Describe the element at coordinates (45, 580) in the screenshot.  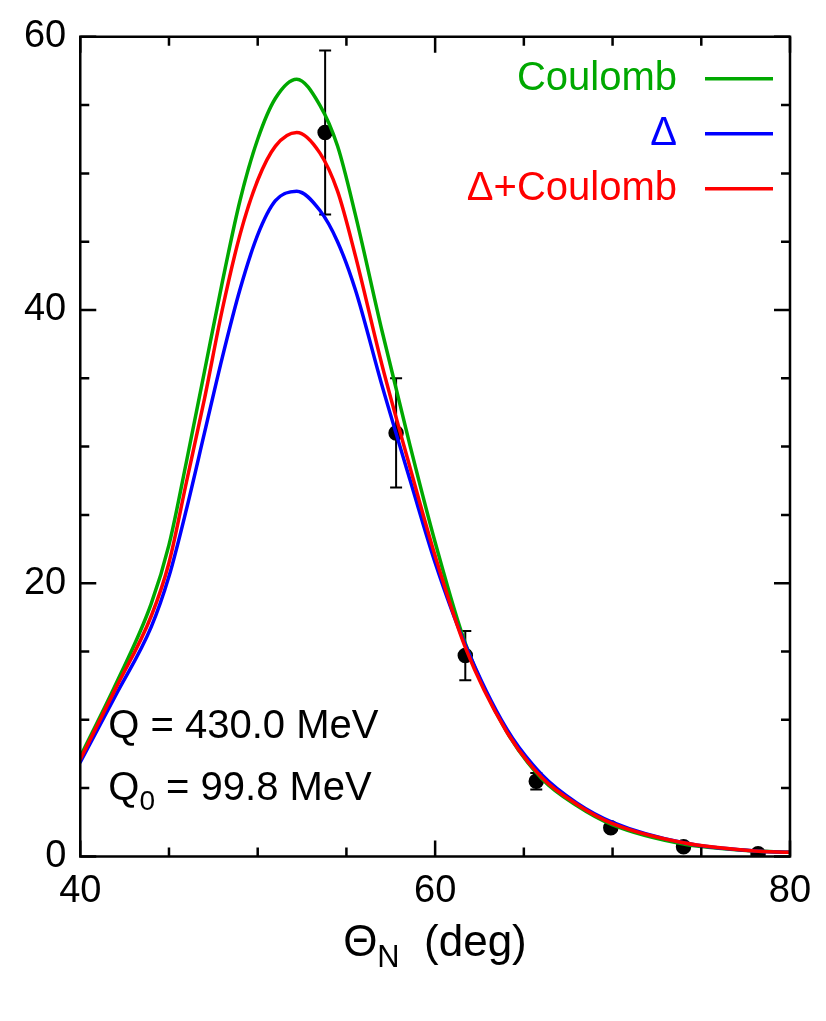
I see `y-tick-label: 20` at that location.